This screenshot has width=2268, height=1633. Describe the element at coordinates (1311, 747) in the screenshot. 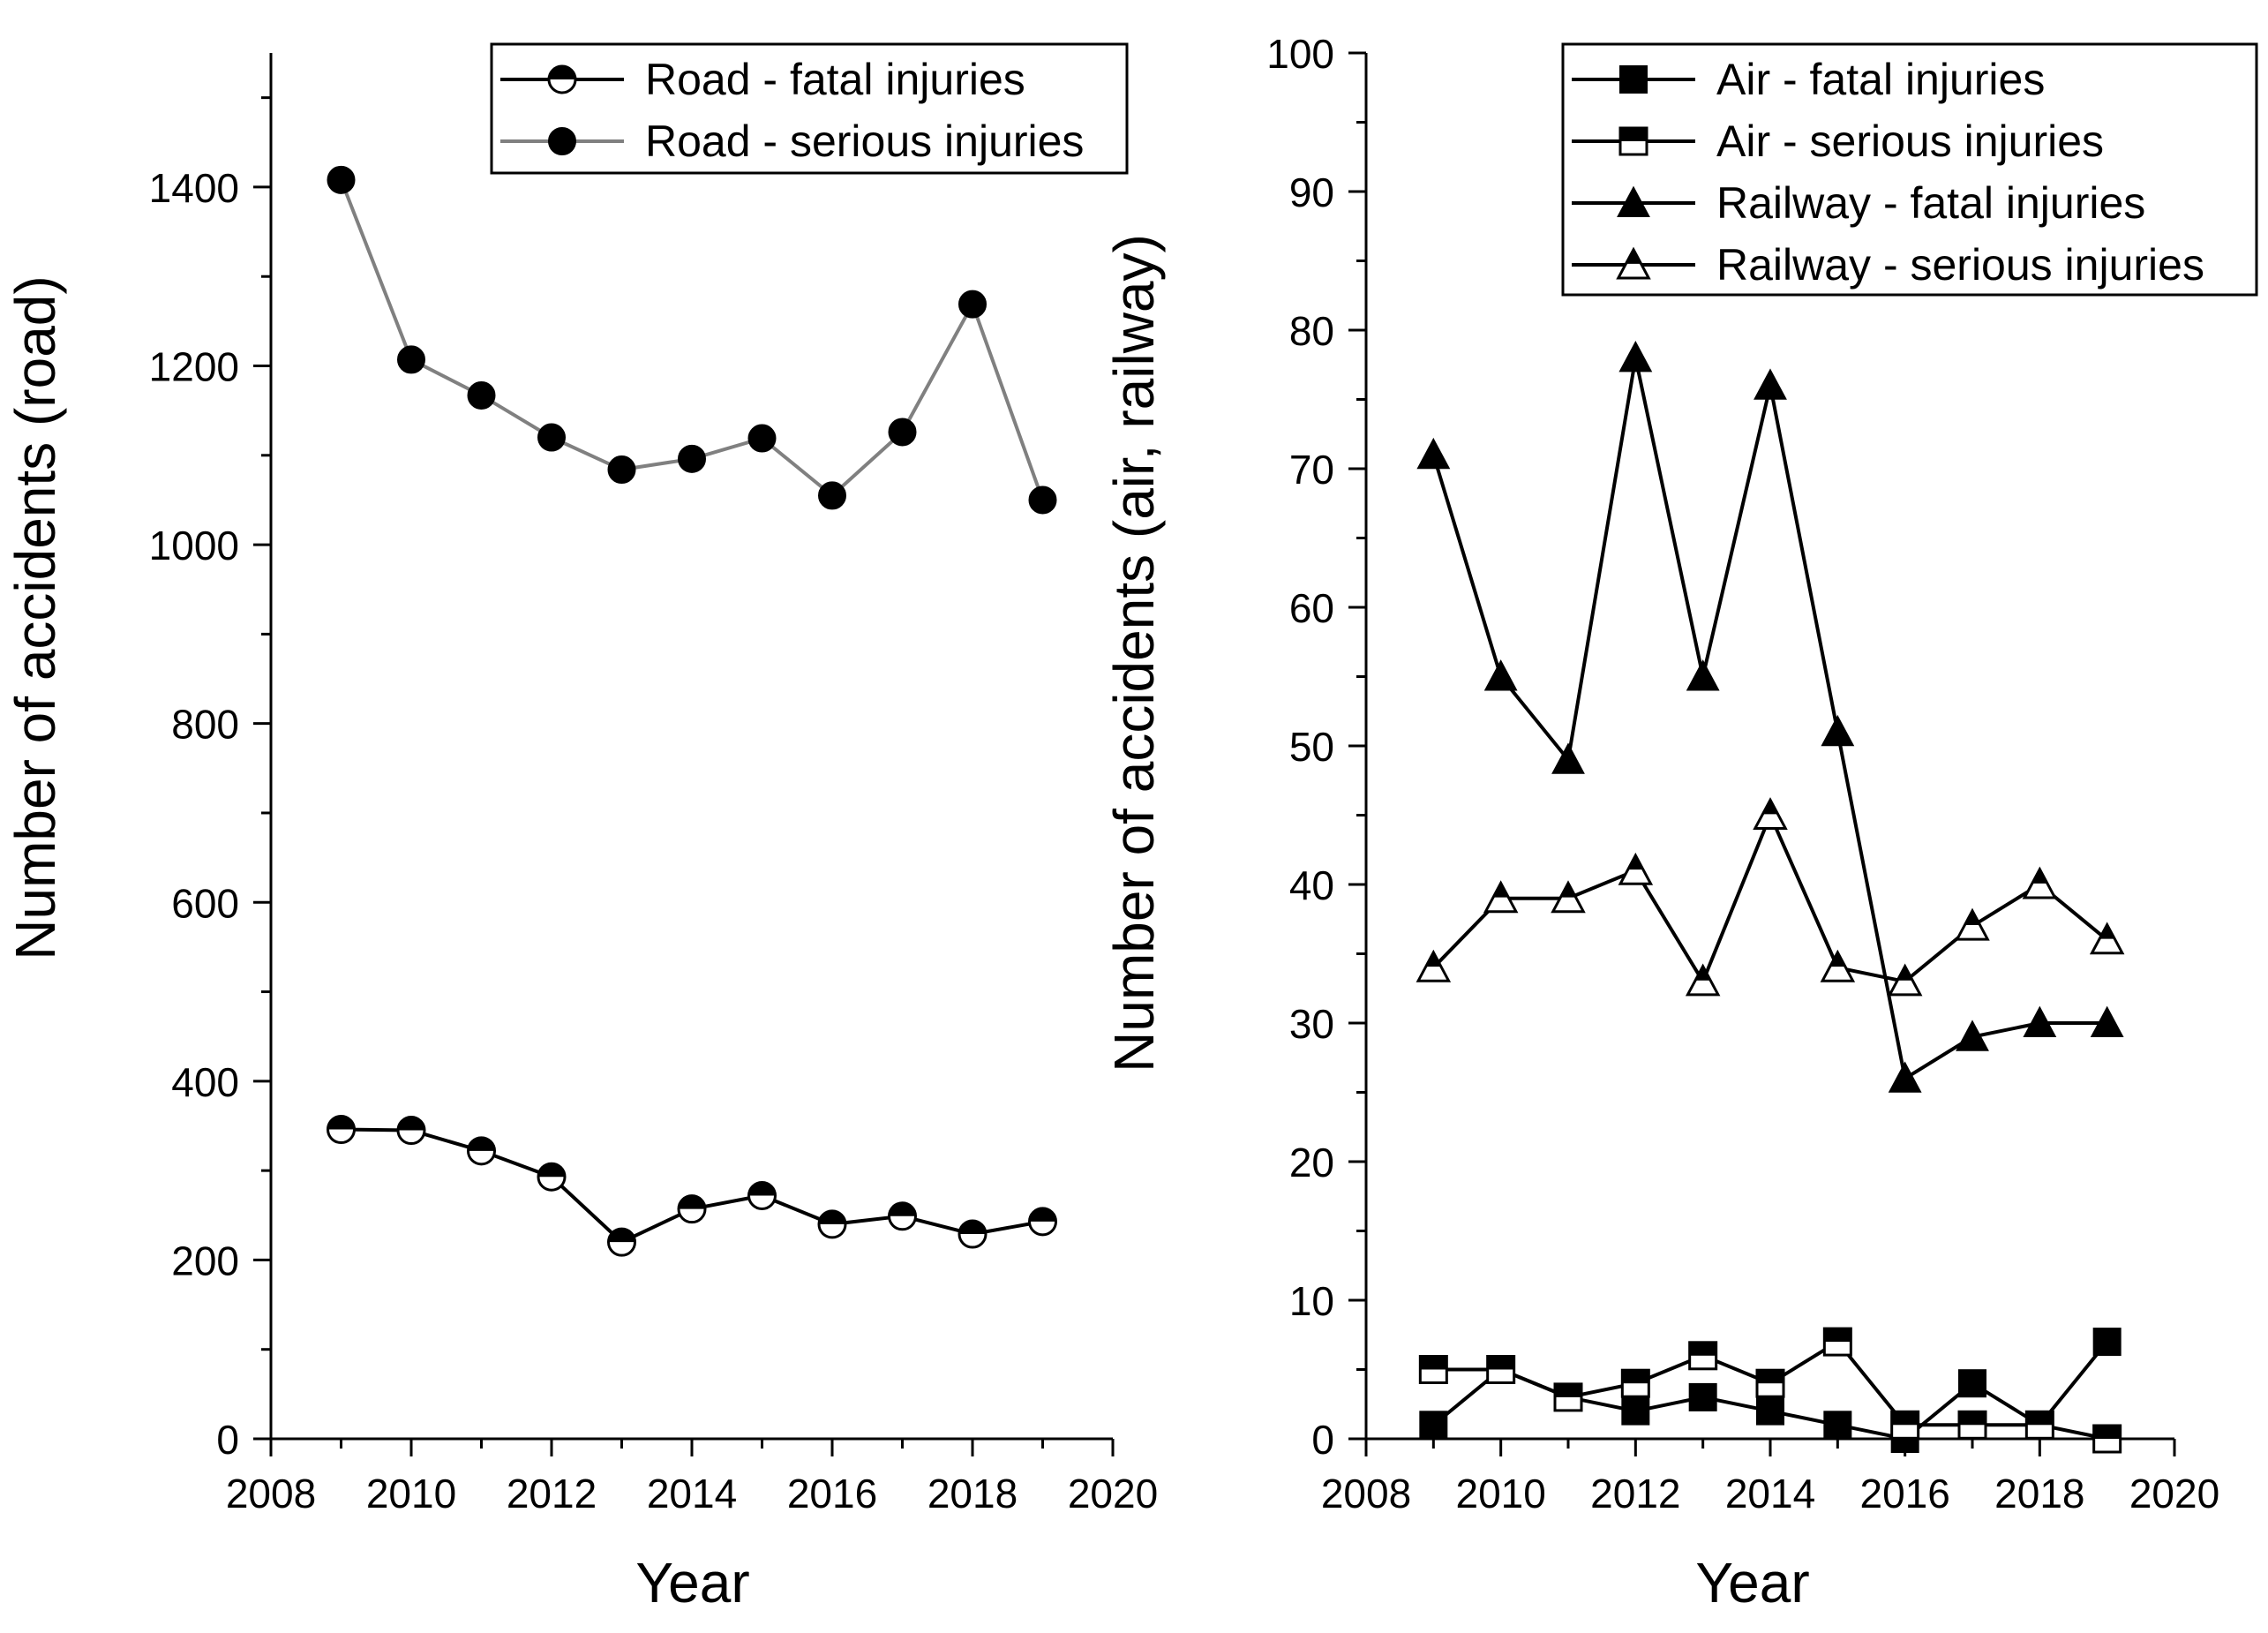

I see `y-tick-label: 50` at that location.